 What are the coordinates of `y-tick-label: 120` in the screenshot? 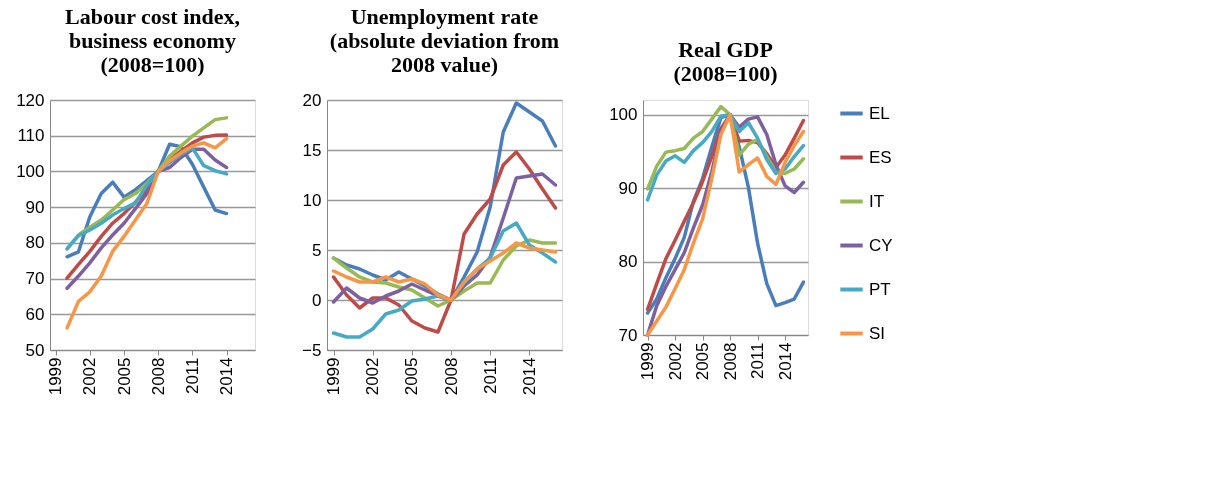 It's located at (30, 100).